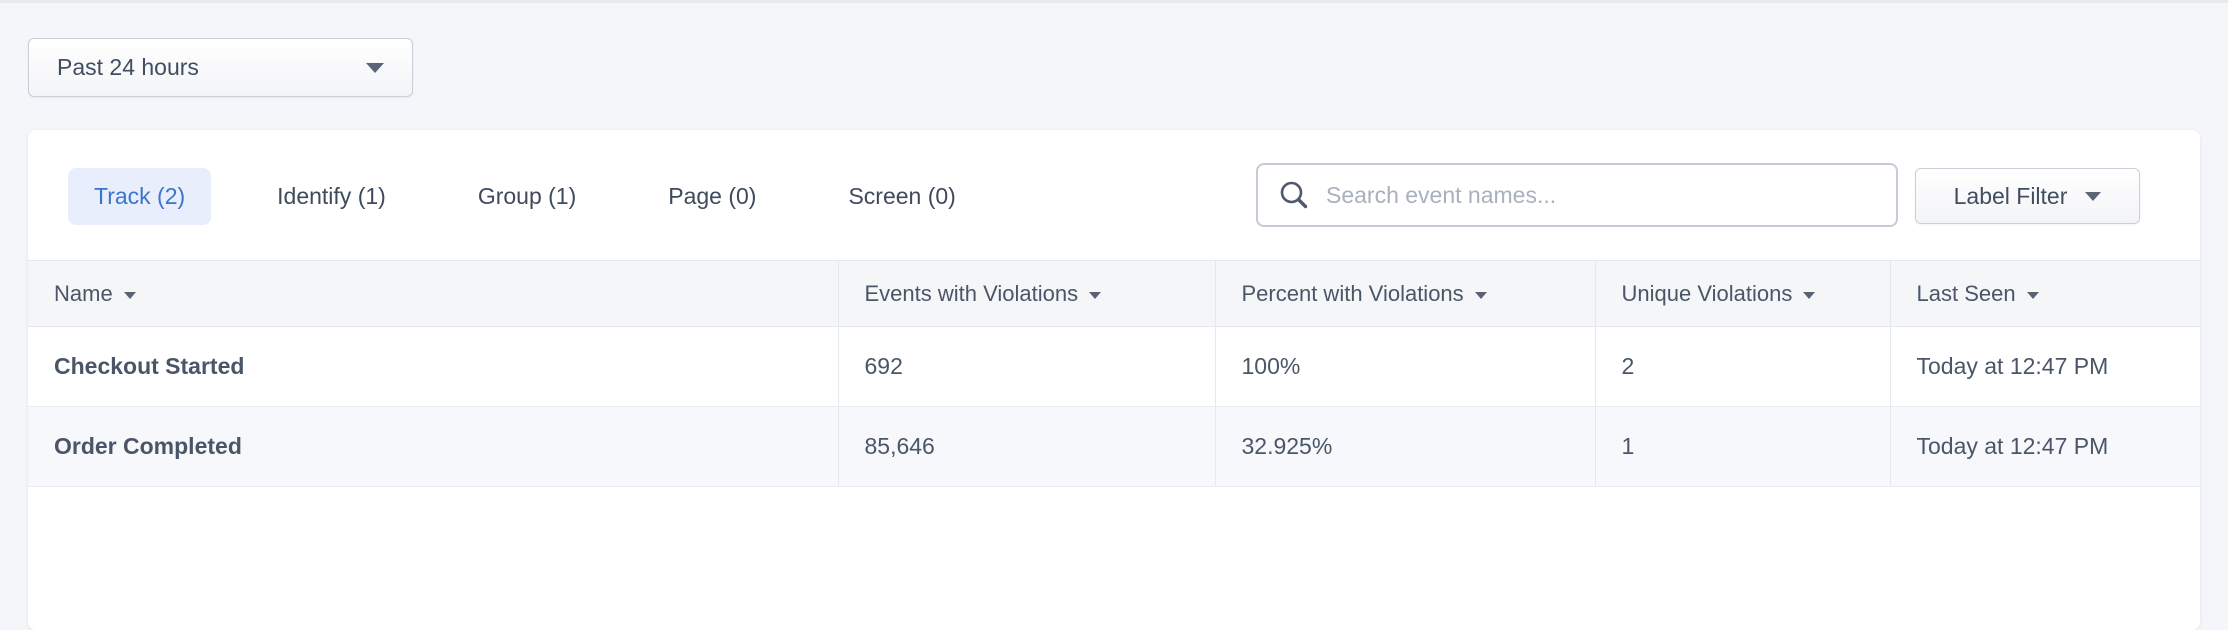 The height and width of the screenshot is (630, 2228). Describe the element at coordinates (902, 196) in the screenshot. I see `tab-screen: Screen (0)` at that location.